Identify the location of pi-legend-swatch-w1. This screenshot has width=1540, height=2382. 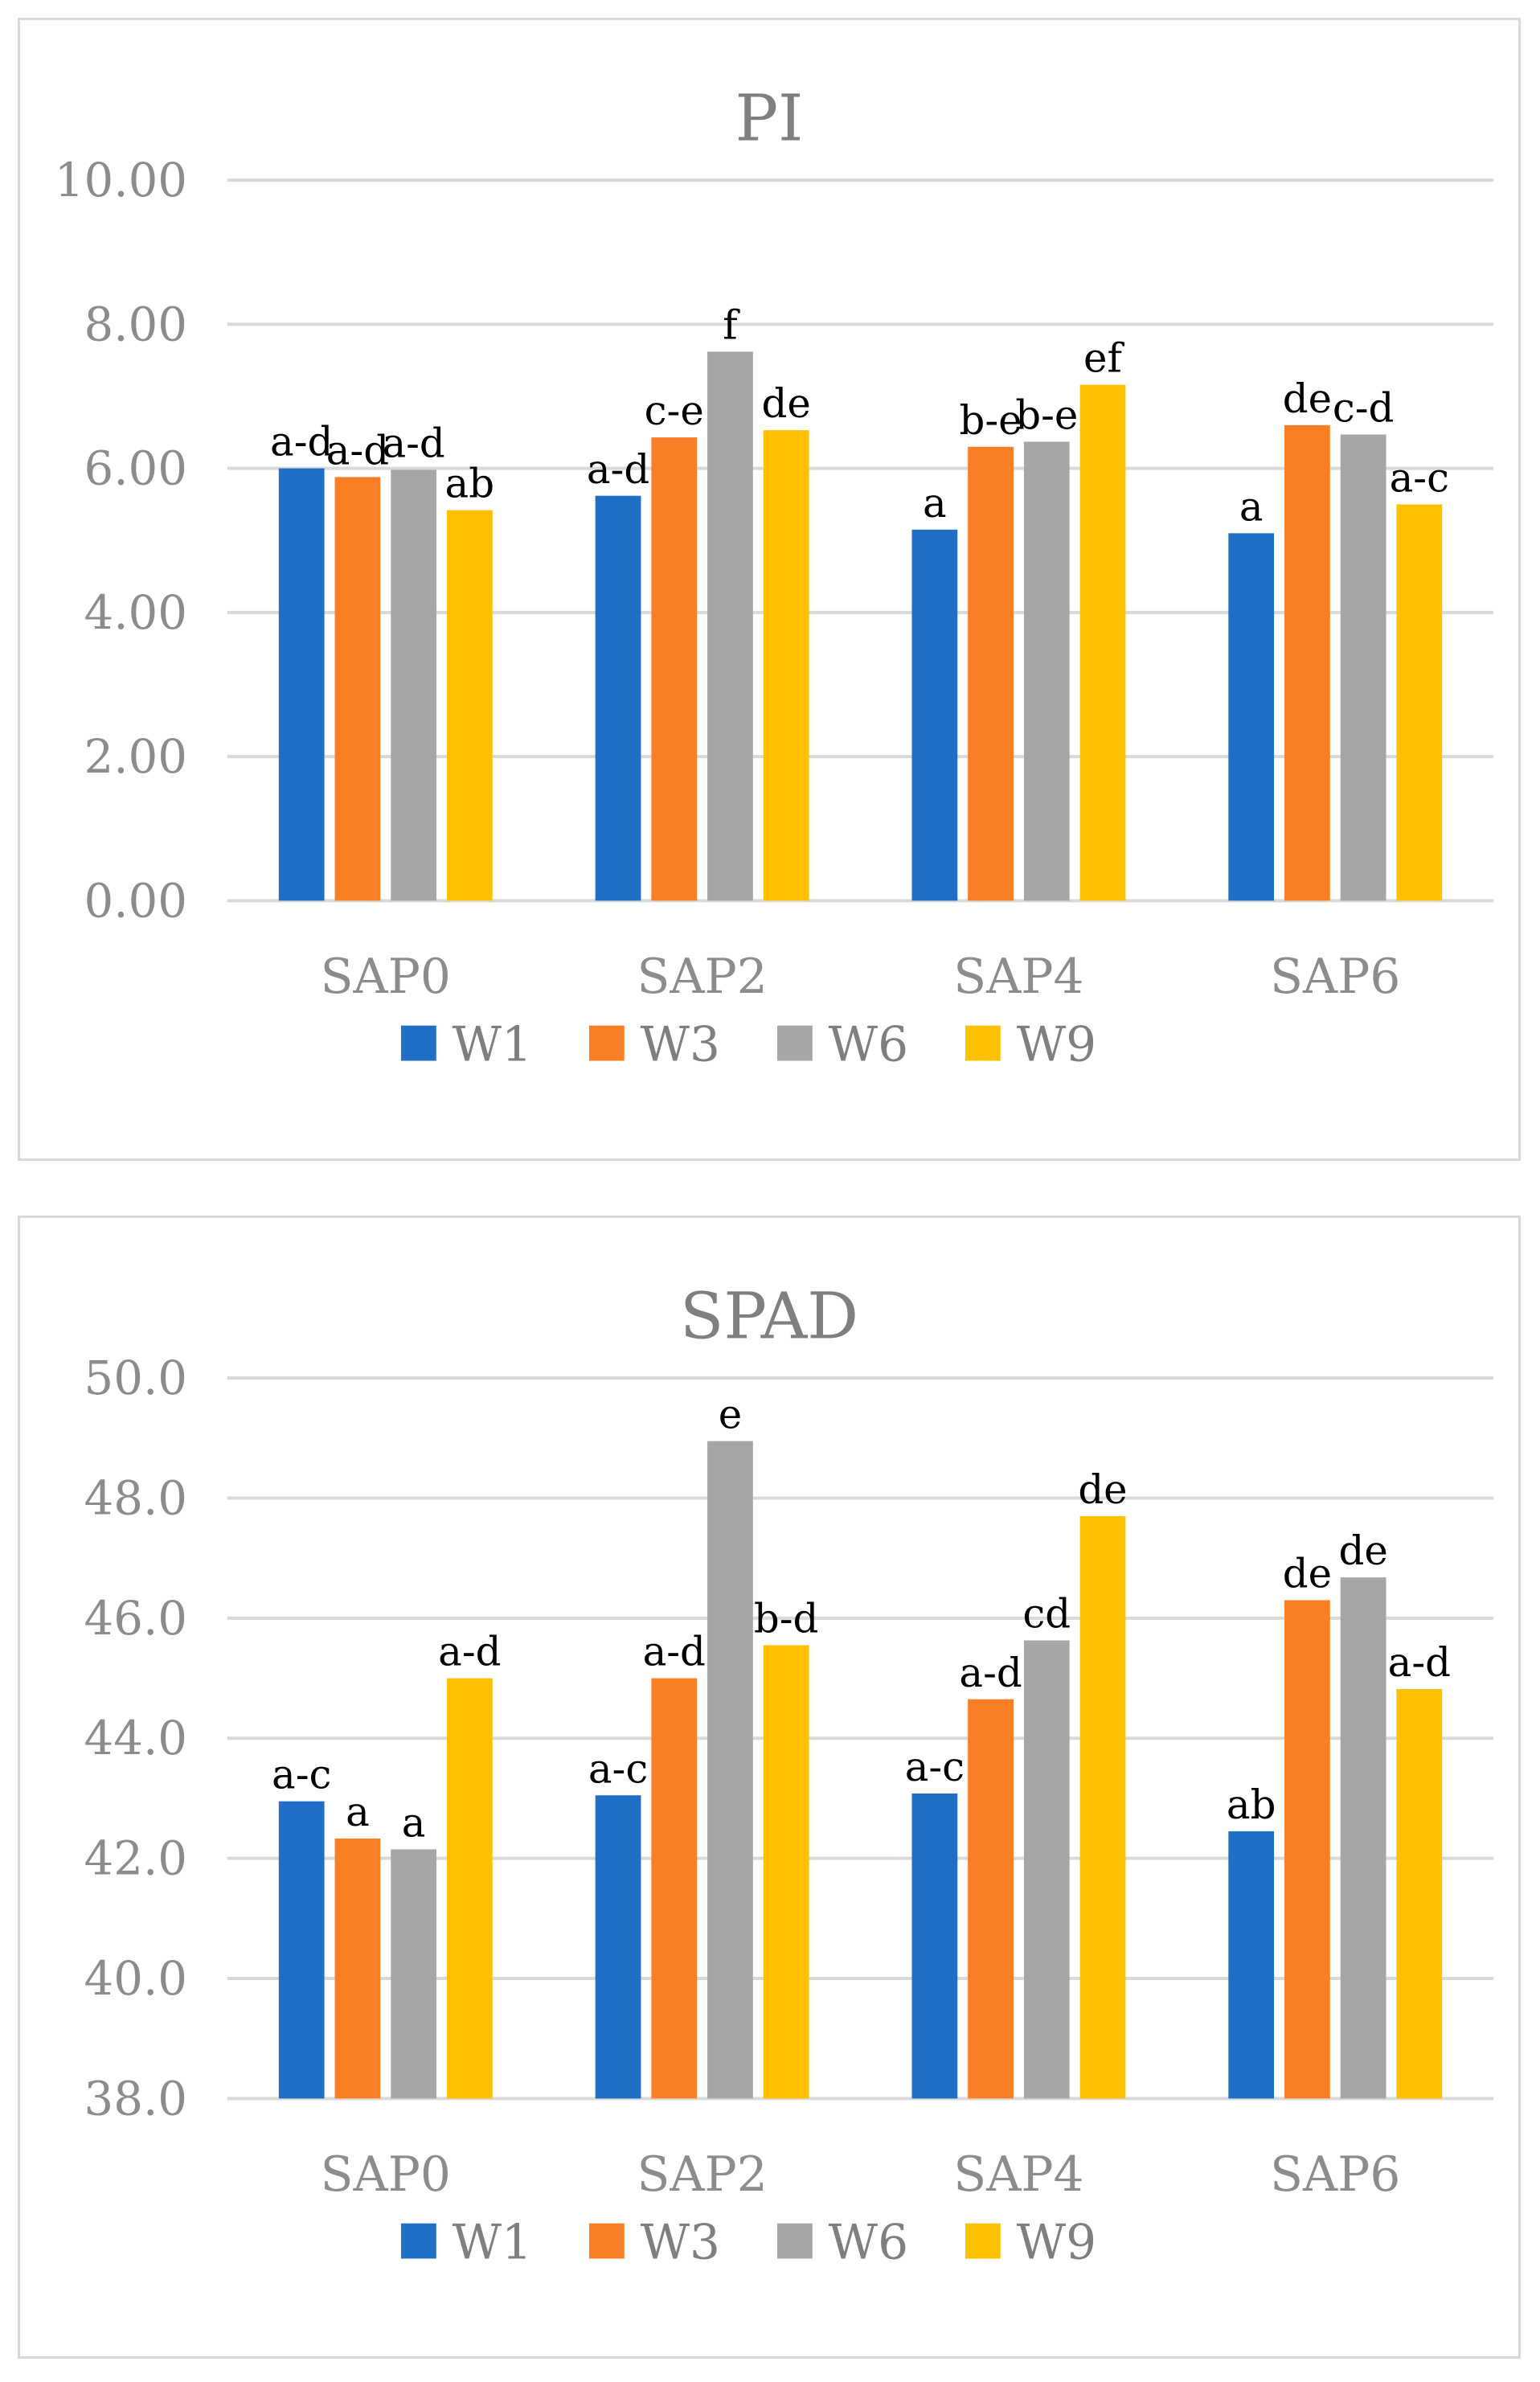
(418, 1043).